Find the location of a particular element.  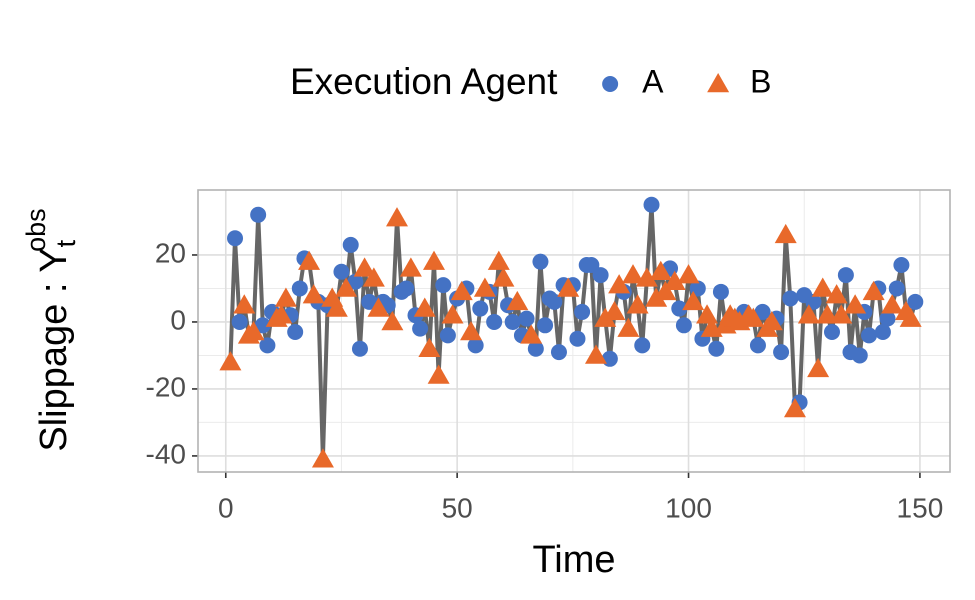

y-tick-label: -20 is located at coordinates (166, 386).